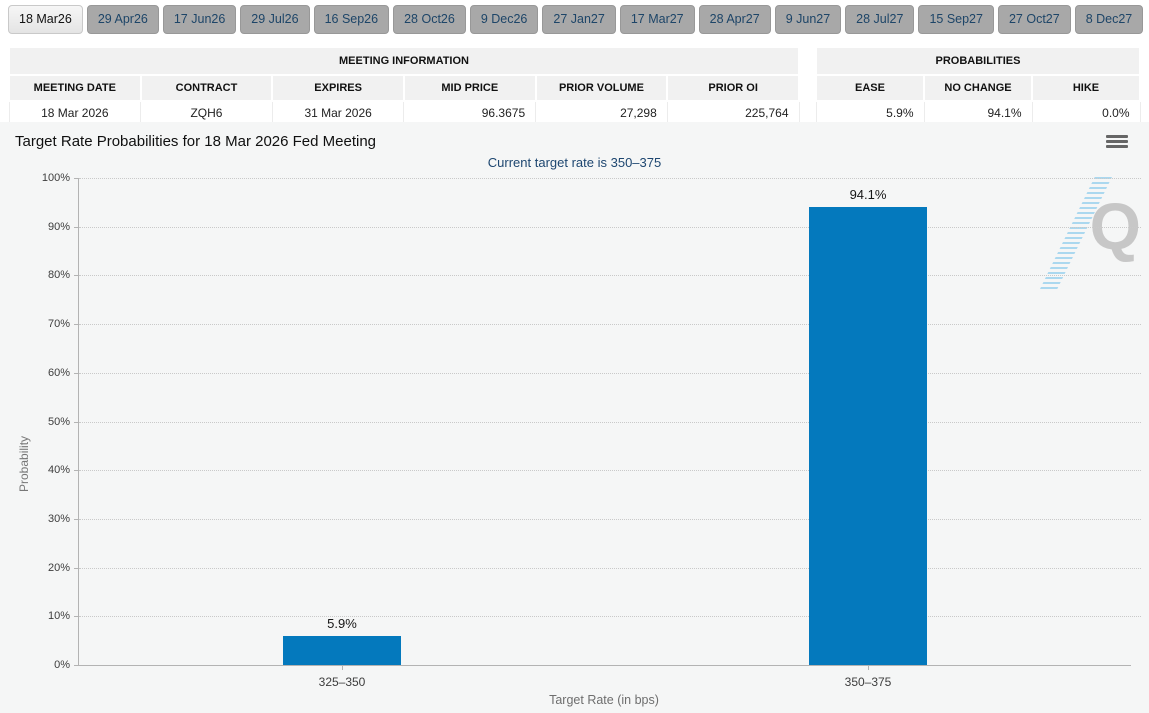 This screenshot has width=1149, height=713. I want to click on expires-value: 31 Mar 2026, so click(338, 112).